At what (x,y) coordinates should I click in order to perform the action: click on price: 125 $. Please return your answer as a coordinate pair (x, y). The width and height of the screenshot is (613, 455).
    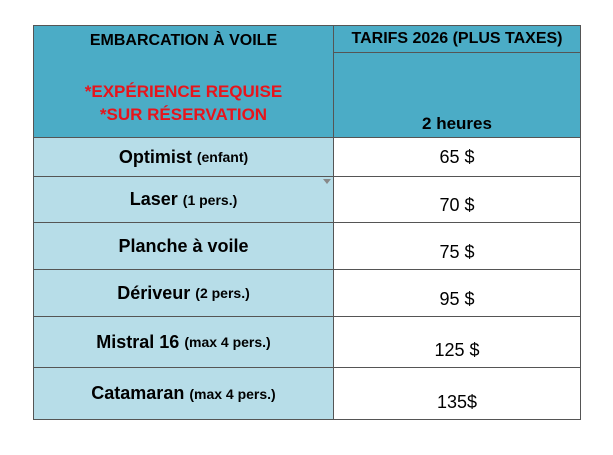
    Looking at the image, I should click on (457, 350).